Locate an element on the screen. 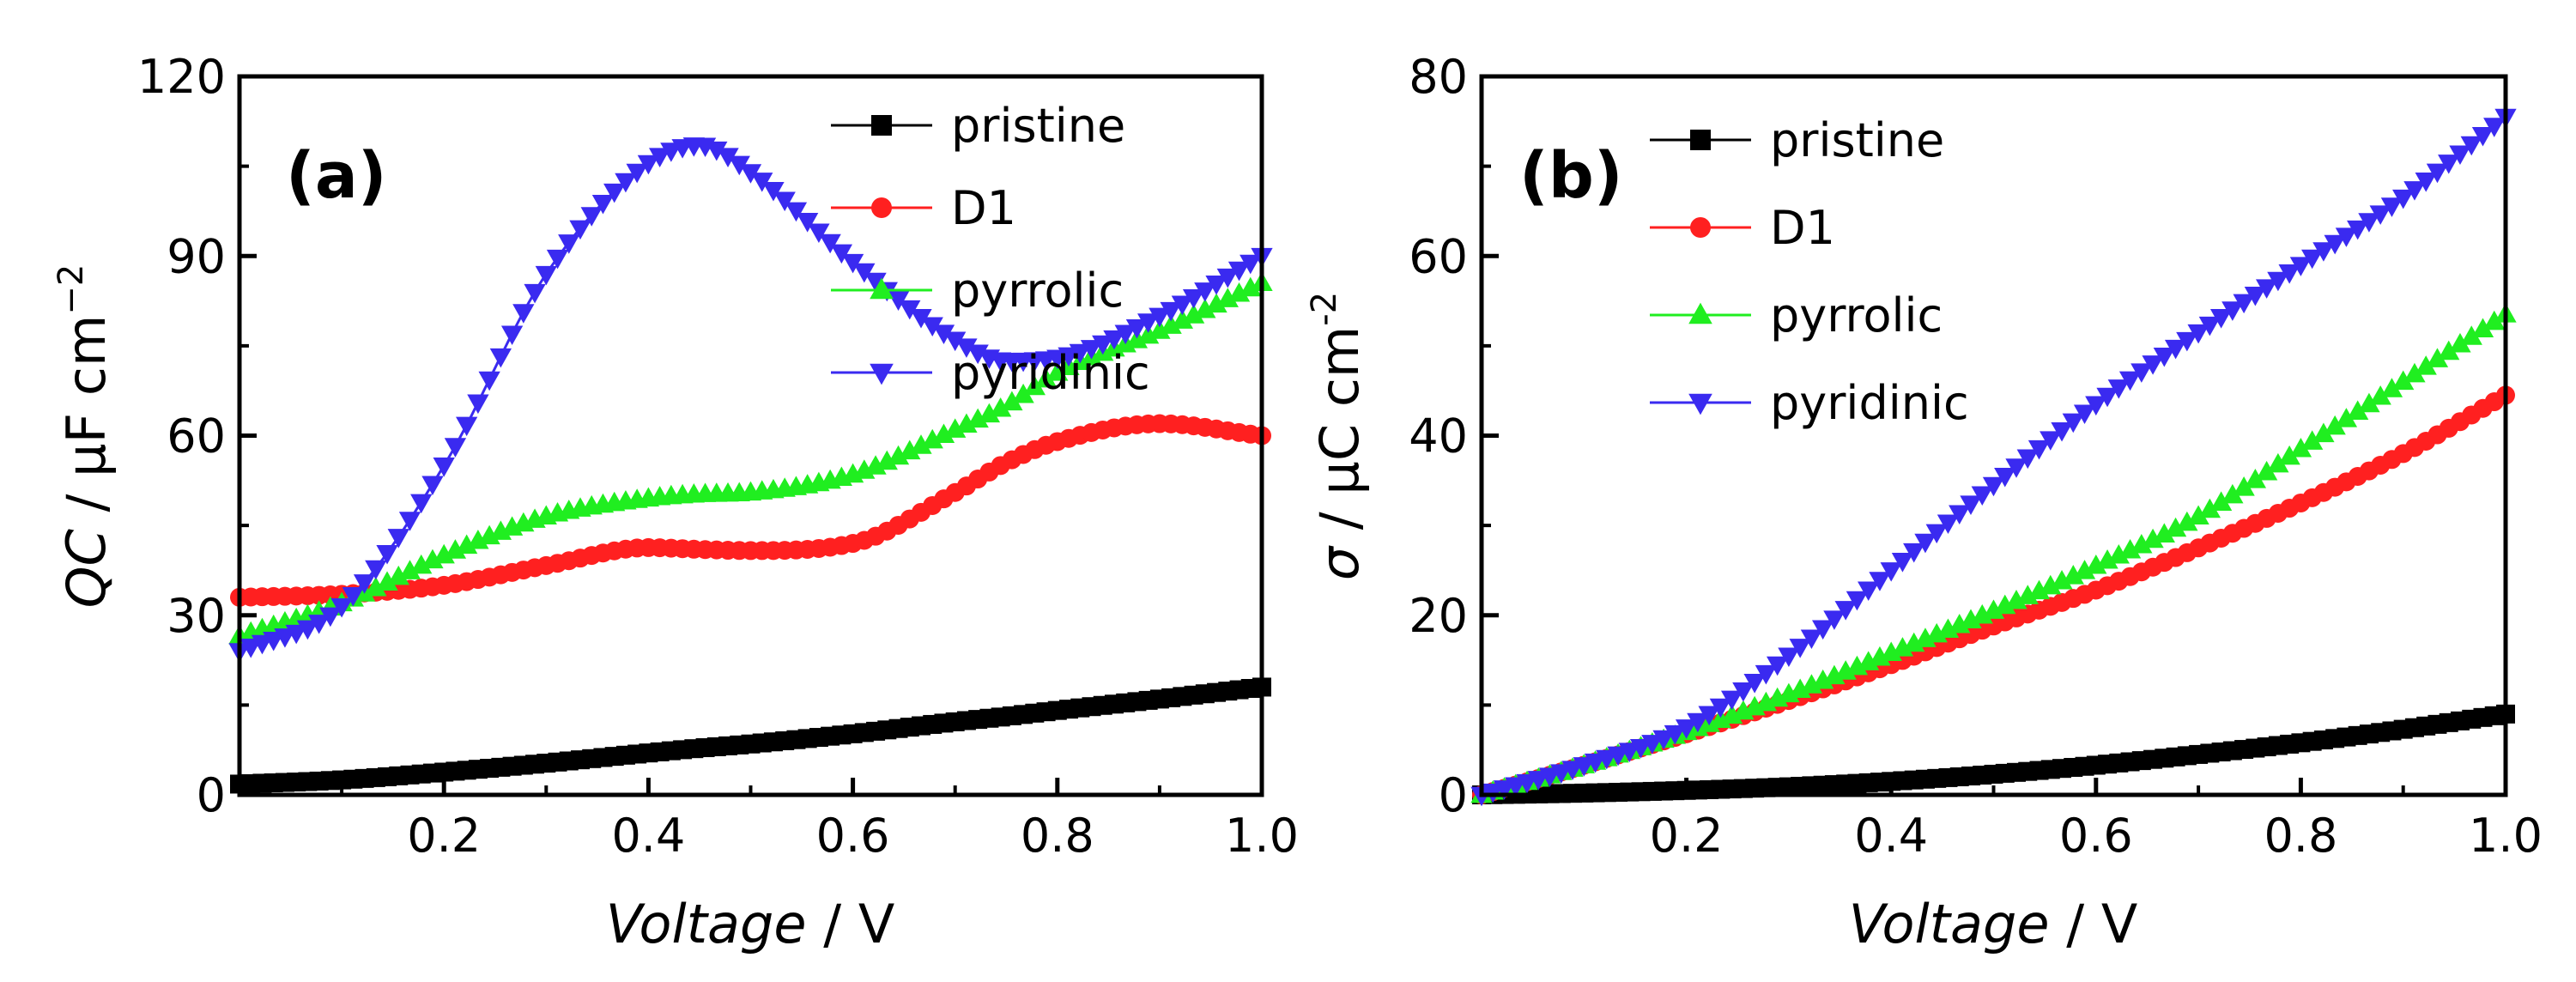  panel-b-xtick-label: 0.6 is located at coordinates (2096, 836).